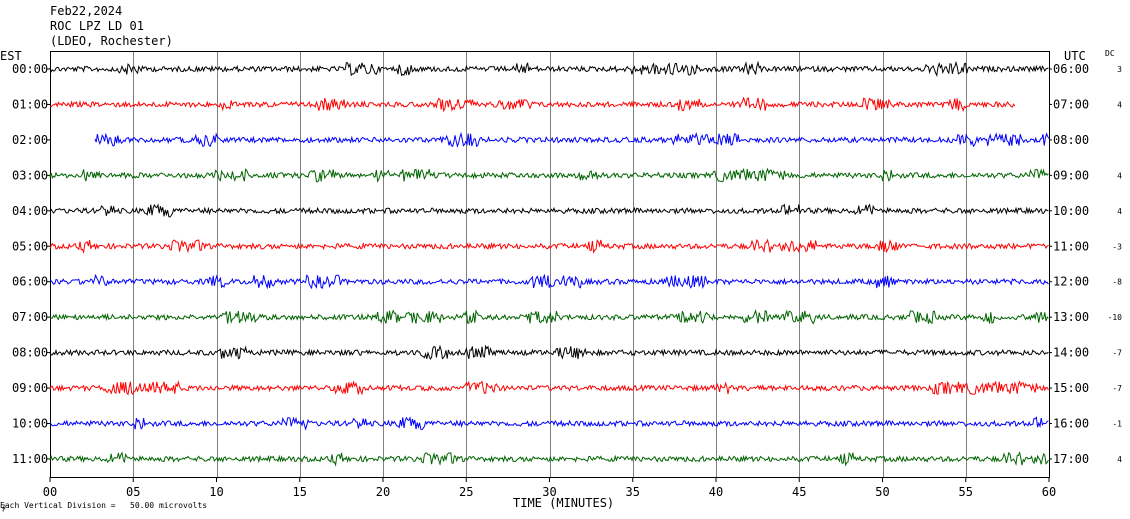 The image size is (1130, 519). Describe the element at coordinates (97, 26) in the screenshot. I see `station-code: ROC LPZ LD 01` at that location.